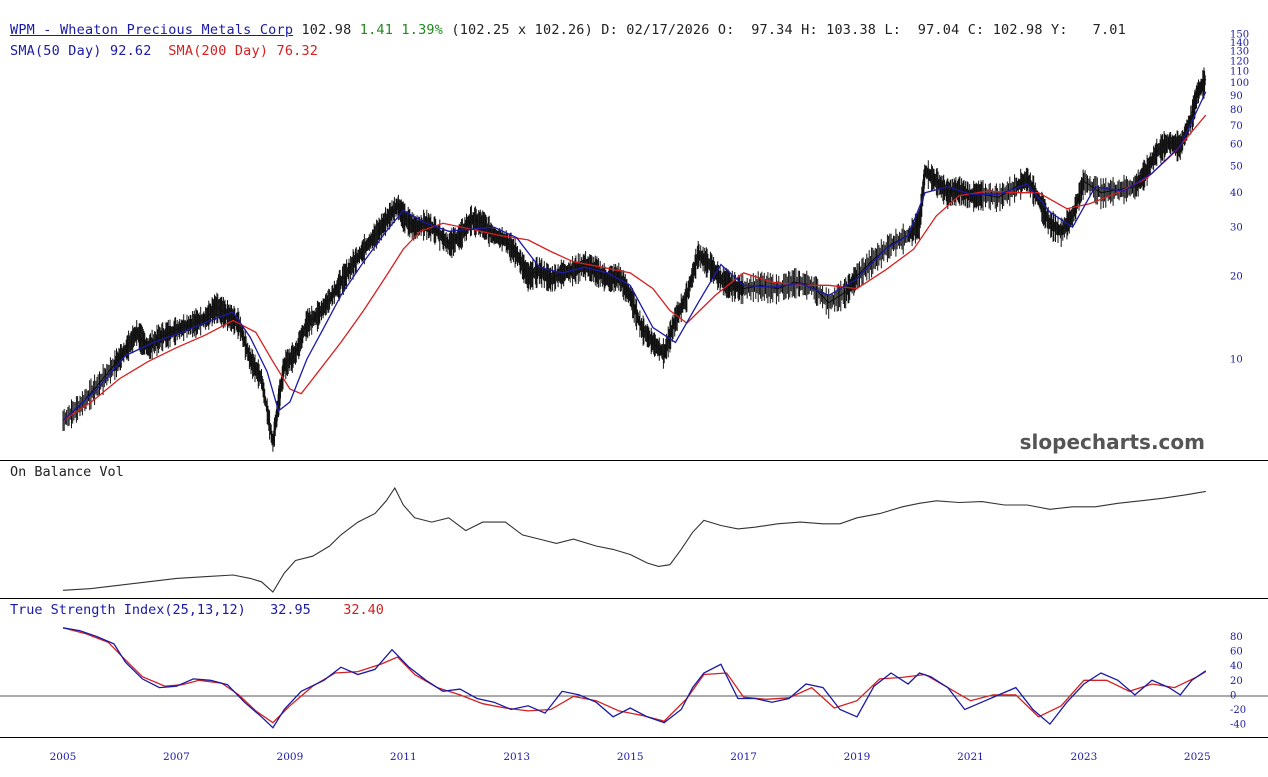 The image size is (1268, 777). I want to click on close-label: C: 102.98, so click(1005, 30).